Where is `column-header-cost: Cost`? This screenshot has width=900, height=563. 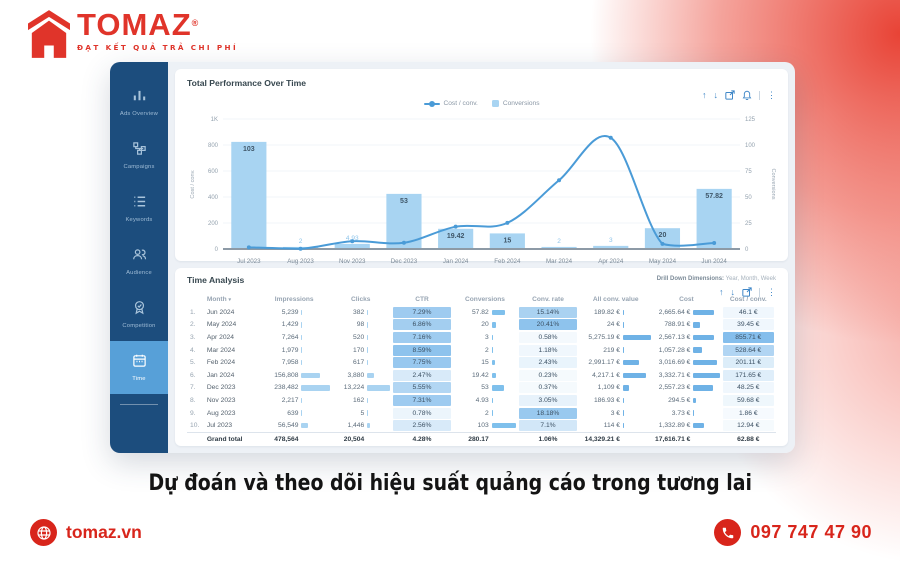
column-header-cost: Cost is located at coordinates (686, 299).